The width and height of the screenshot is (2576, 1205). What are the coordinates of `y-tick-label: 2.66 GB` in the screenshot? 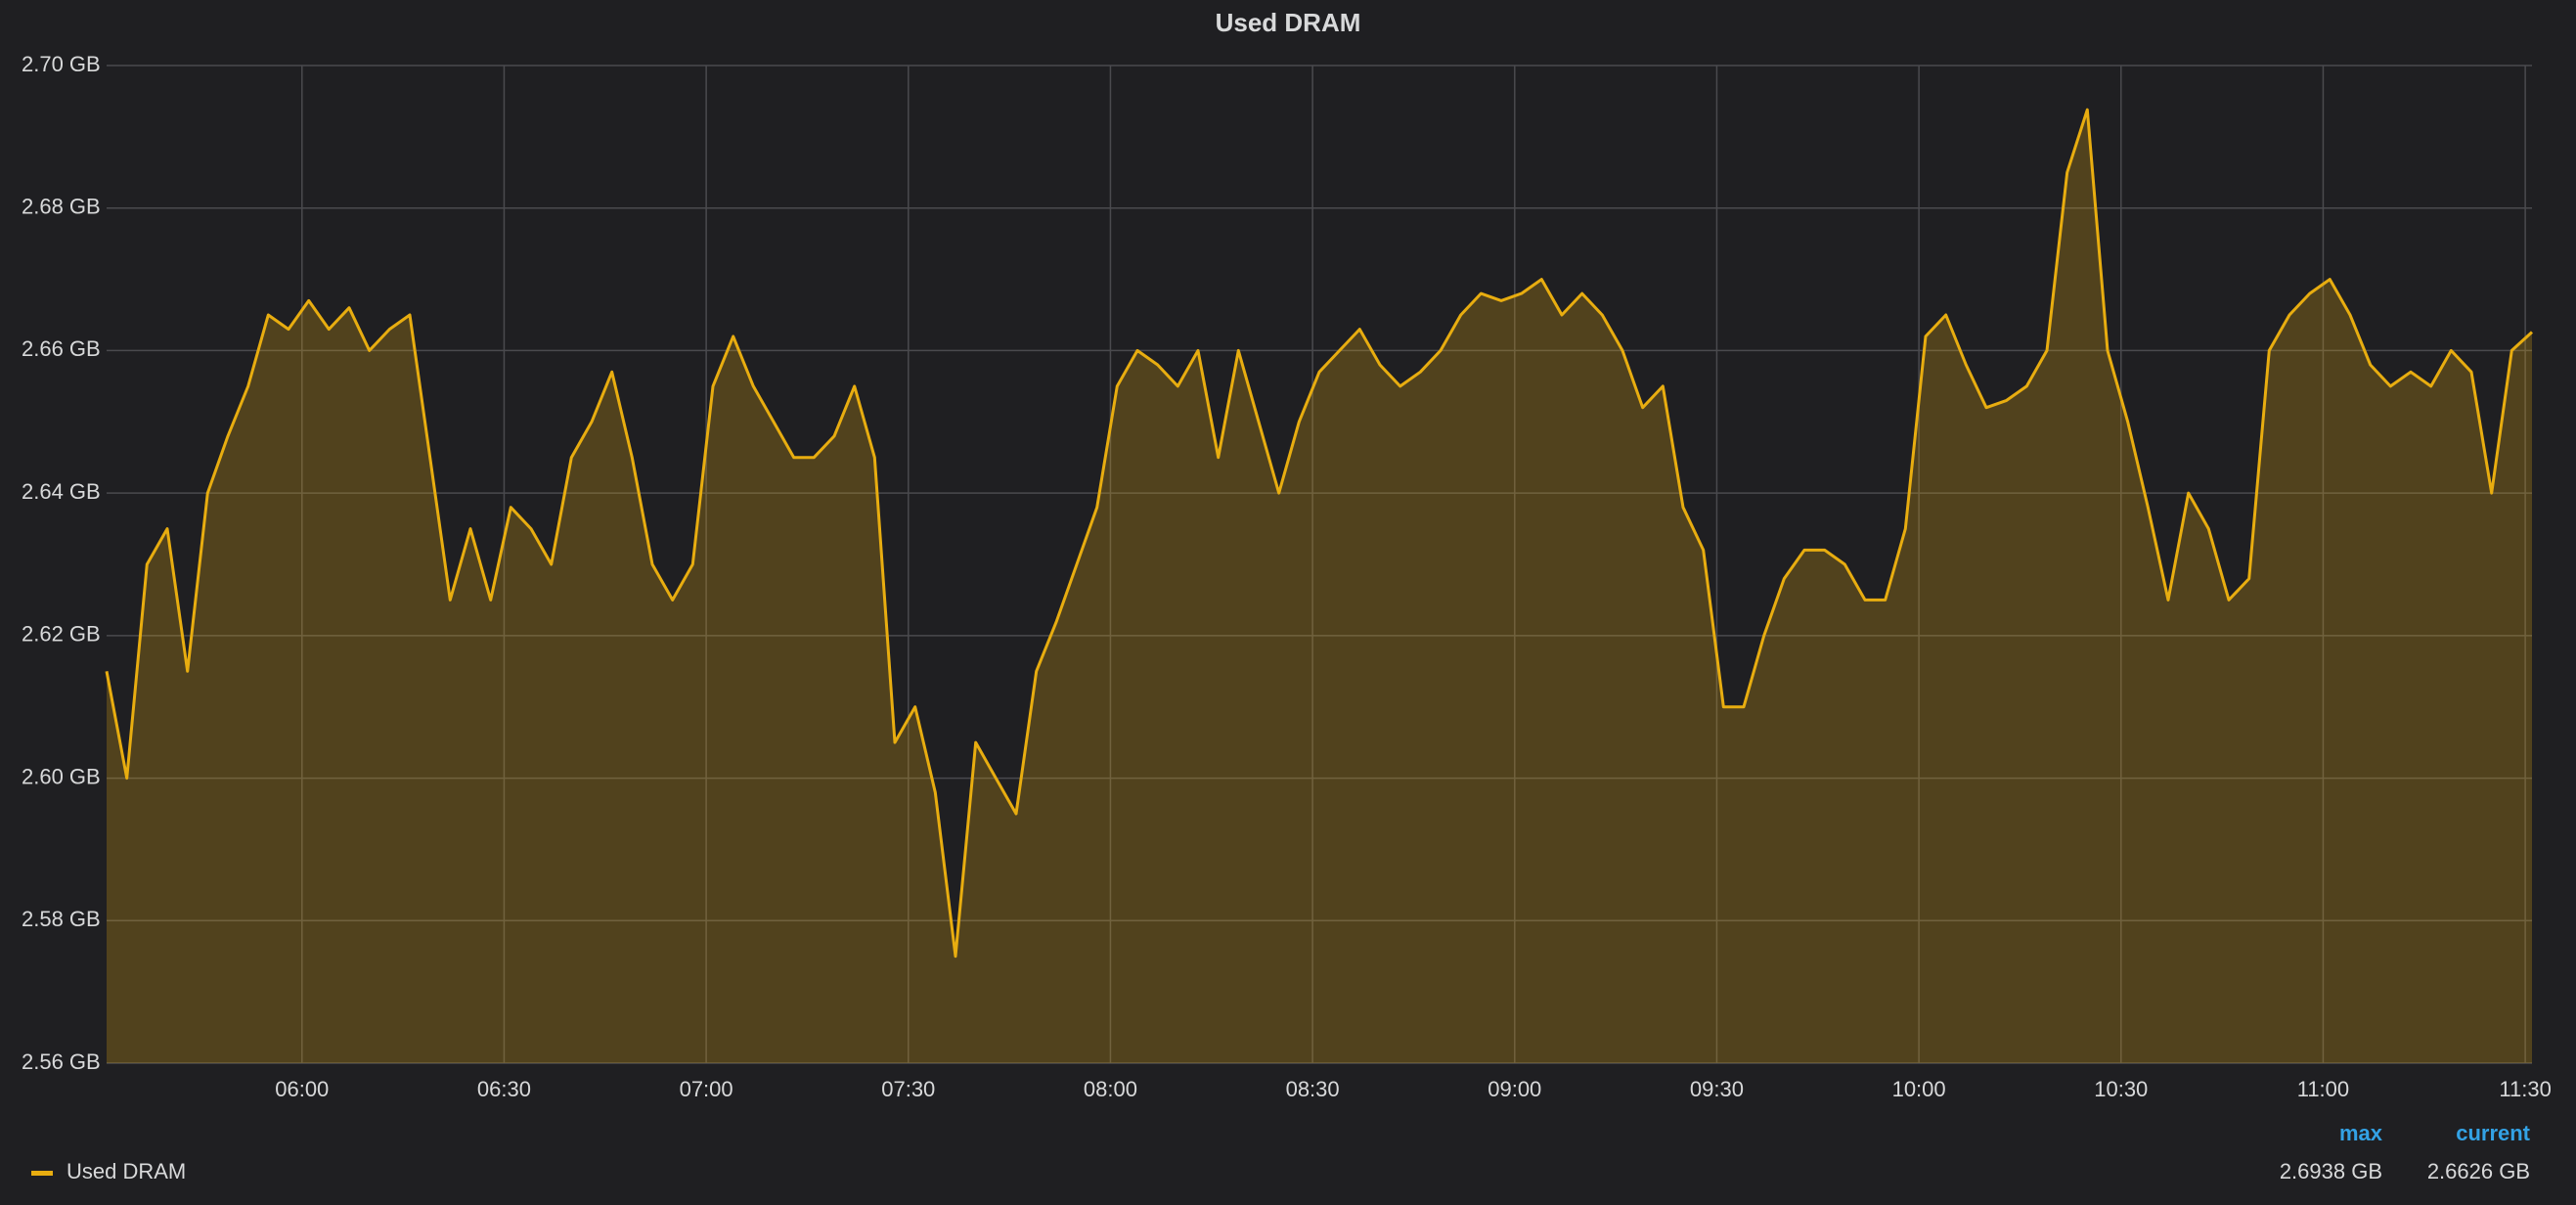 It's located at (62, 348).